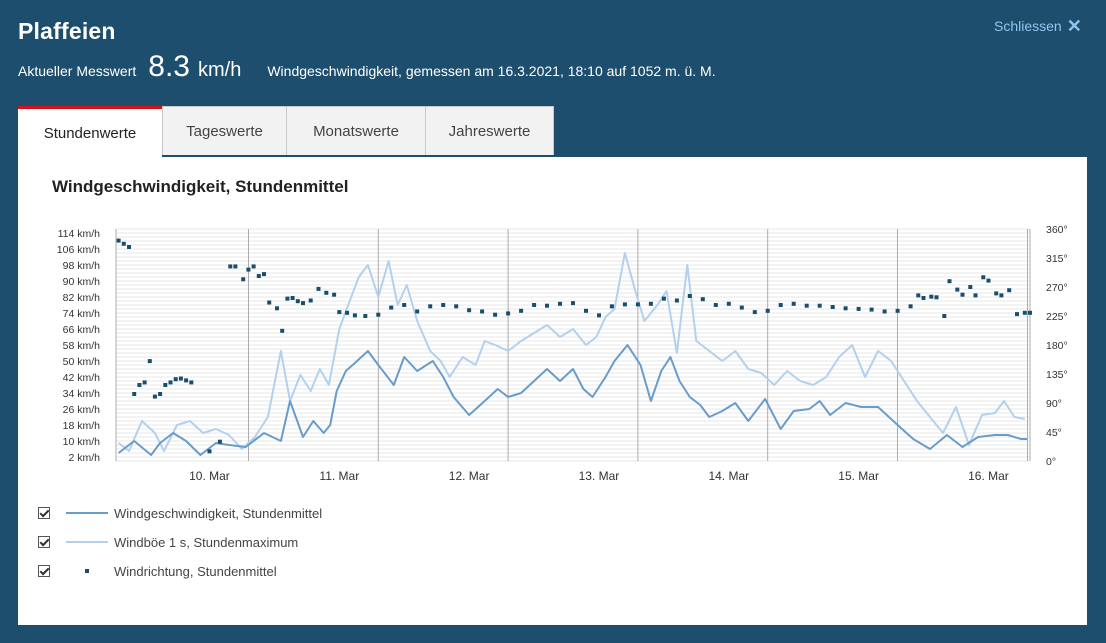  What do you see at coordinates (219, 70) in the screenshot?
I see `measure-unit: km/h` at bounding box center [219, 70].